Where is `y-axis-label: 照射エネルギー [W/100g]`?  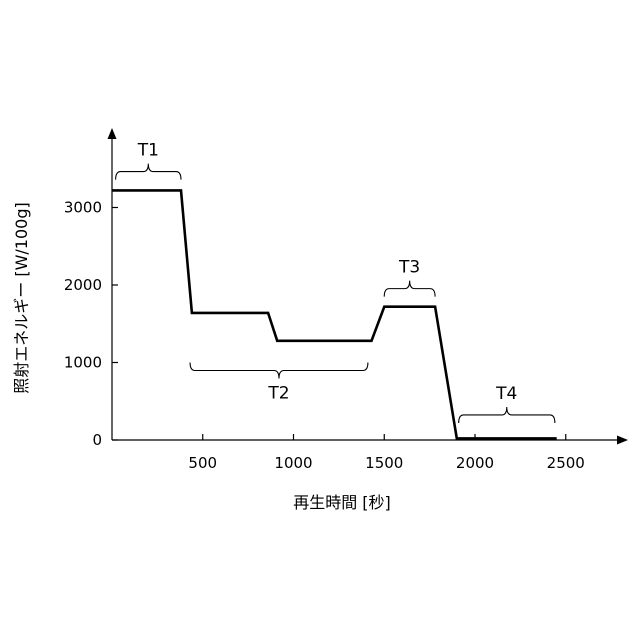
y-axis-label: 照射エネルギー [W/100g] is located at coordinates (21, 297).